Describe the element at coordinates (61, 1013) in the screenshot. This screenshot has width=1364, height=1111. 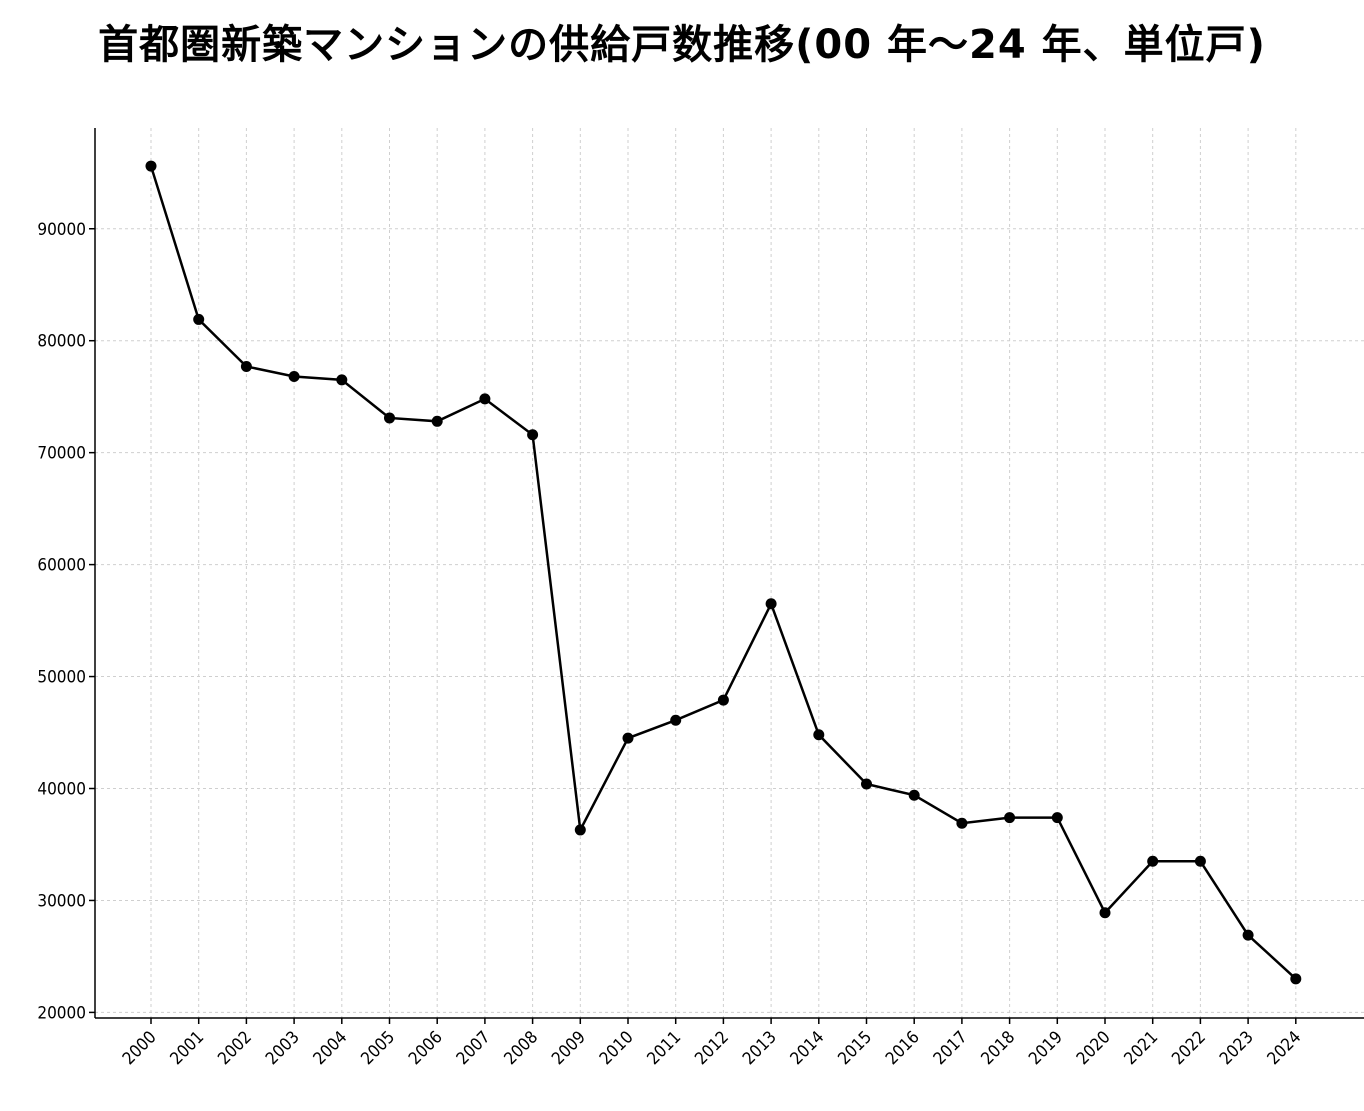
I see `y-tick-label: 20000` at that location.